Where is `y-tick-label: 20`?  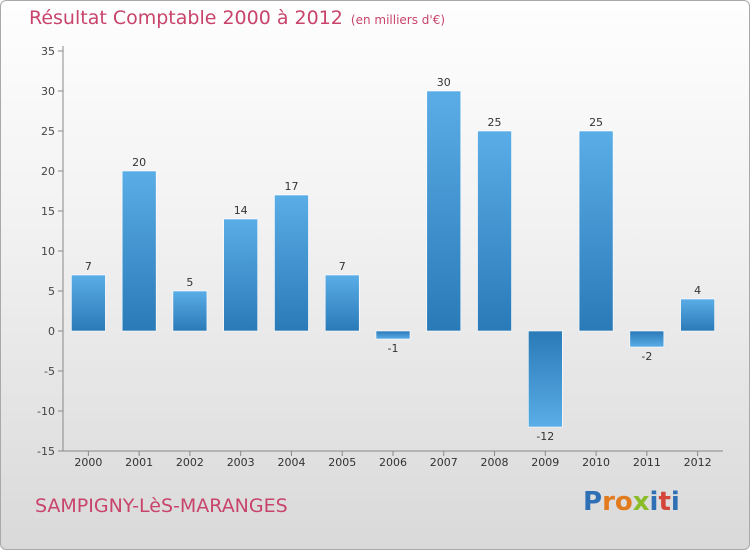 y-tick-label: 20 is located at coordinates (48, 171).